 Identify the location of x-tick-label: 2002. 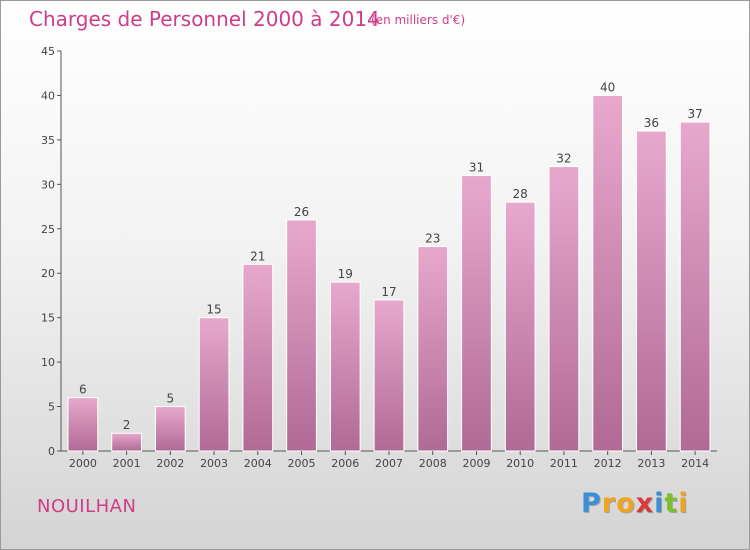
(170, 463).